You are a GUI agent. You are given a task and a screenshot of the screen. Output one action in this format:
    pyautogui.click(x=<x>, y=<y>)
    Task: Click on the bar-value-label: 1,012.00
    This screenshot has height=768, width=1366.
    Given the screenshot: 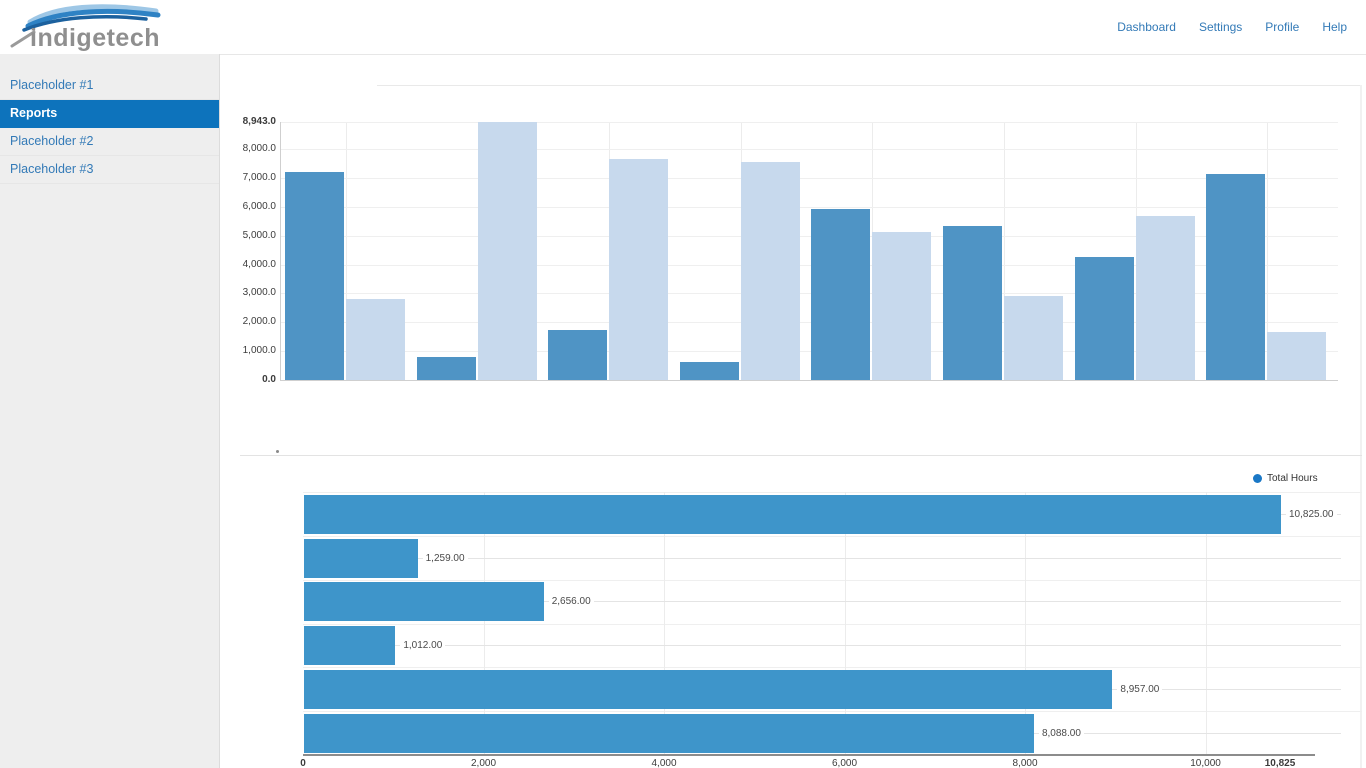 What is the action you would take?
    pyautogui.click(x=423, y=646)
    